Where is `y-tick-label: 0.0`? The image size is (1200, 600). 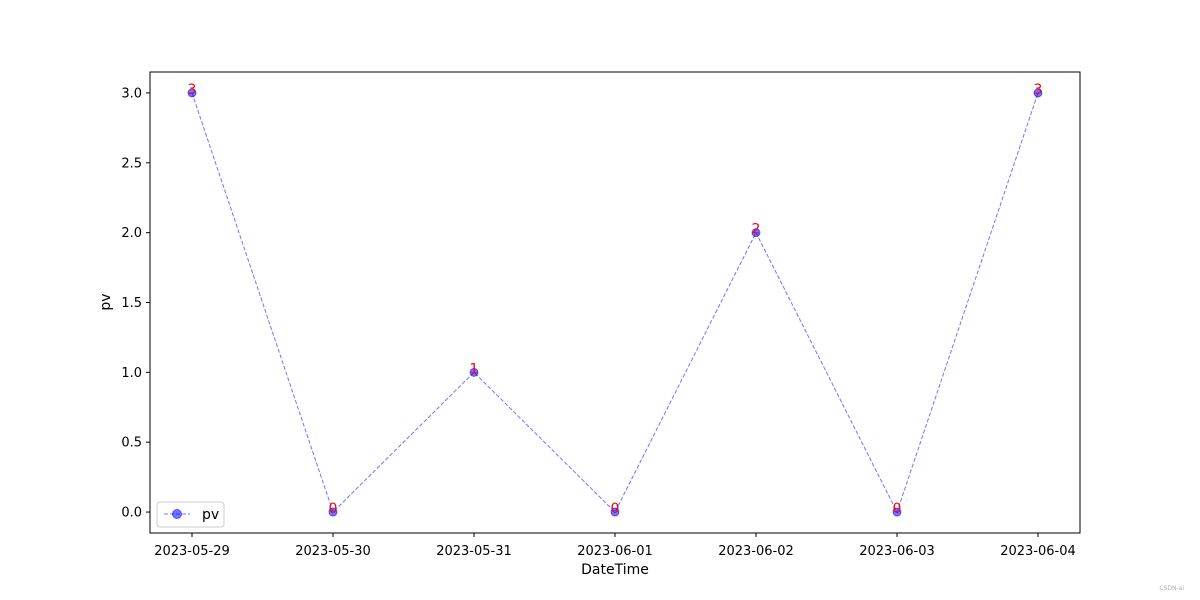 y-tick-label: 0.0 is located at coordinates (131, 513).